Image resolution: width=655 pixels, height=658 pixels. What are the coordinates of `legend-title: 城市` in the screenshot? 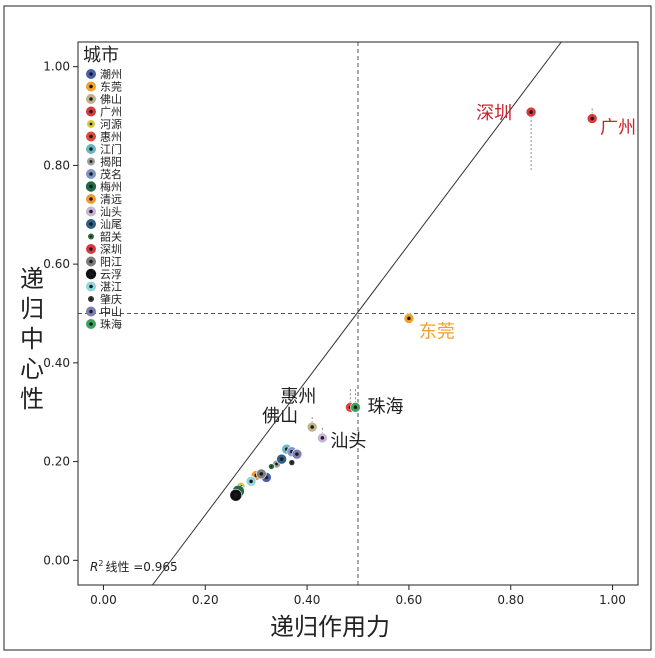 It's located at (101, 55).